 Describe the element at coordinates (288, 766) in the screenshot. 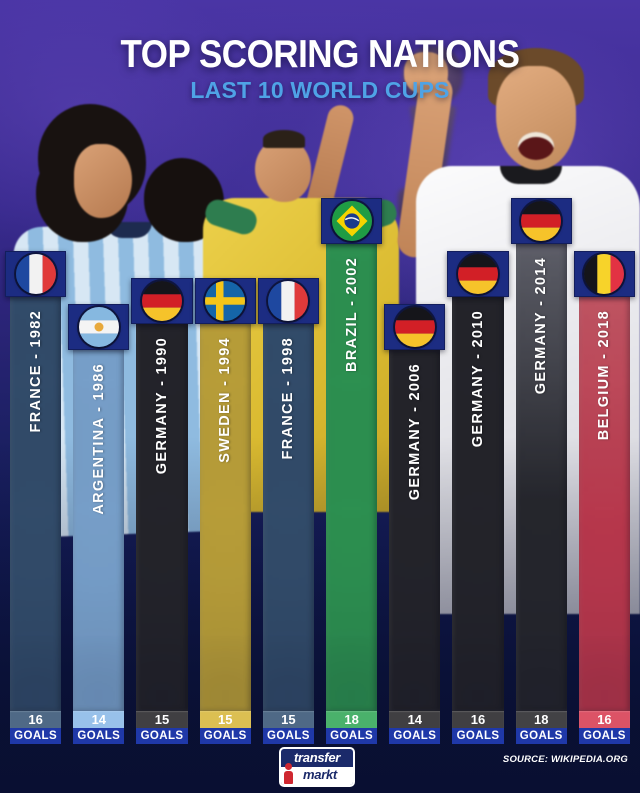

I see `mascot-head` at that location.